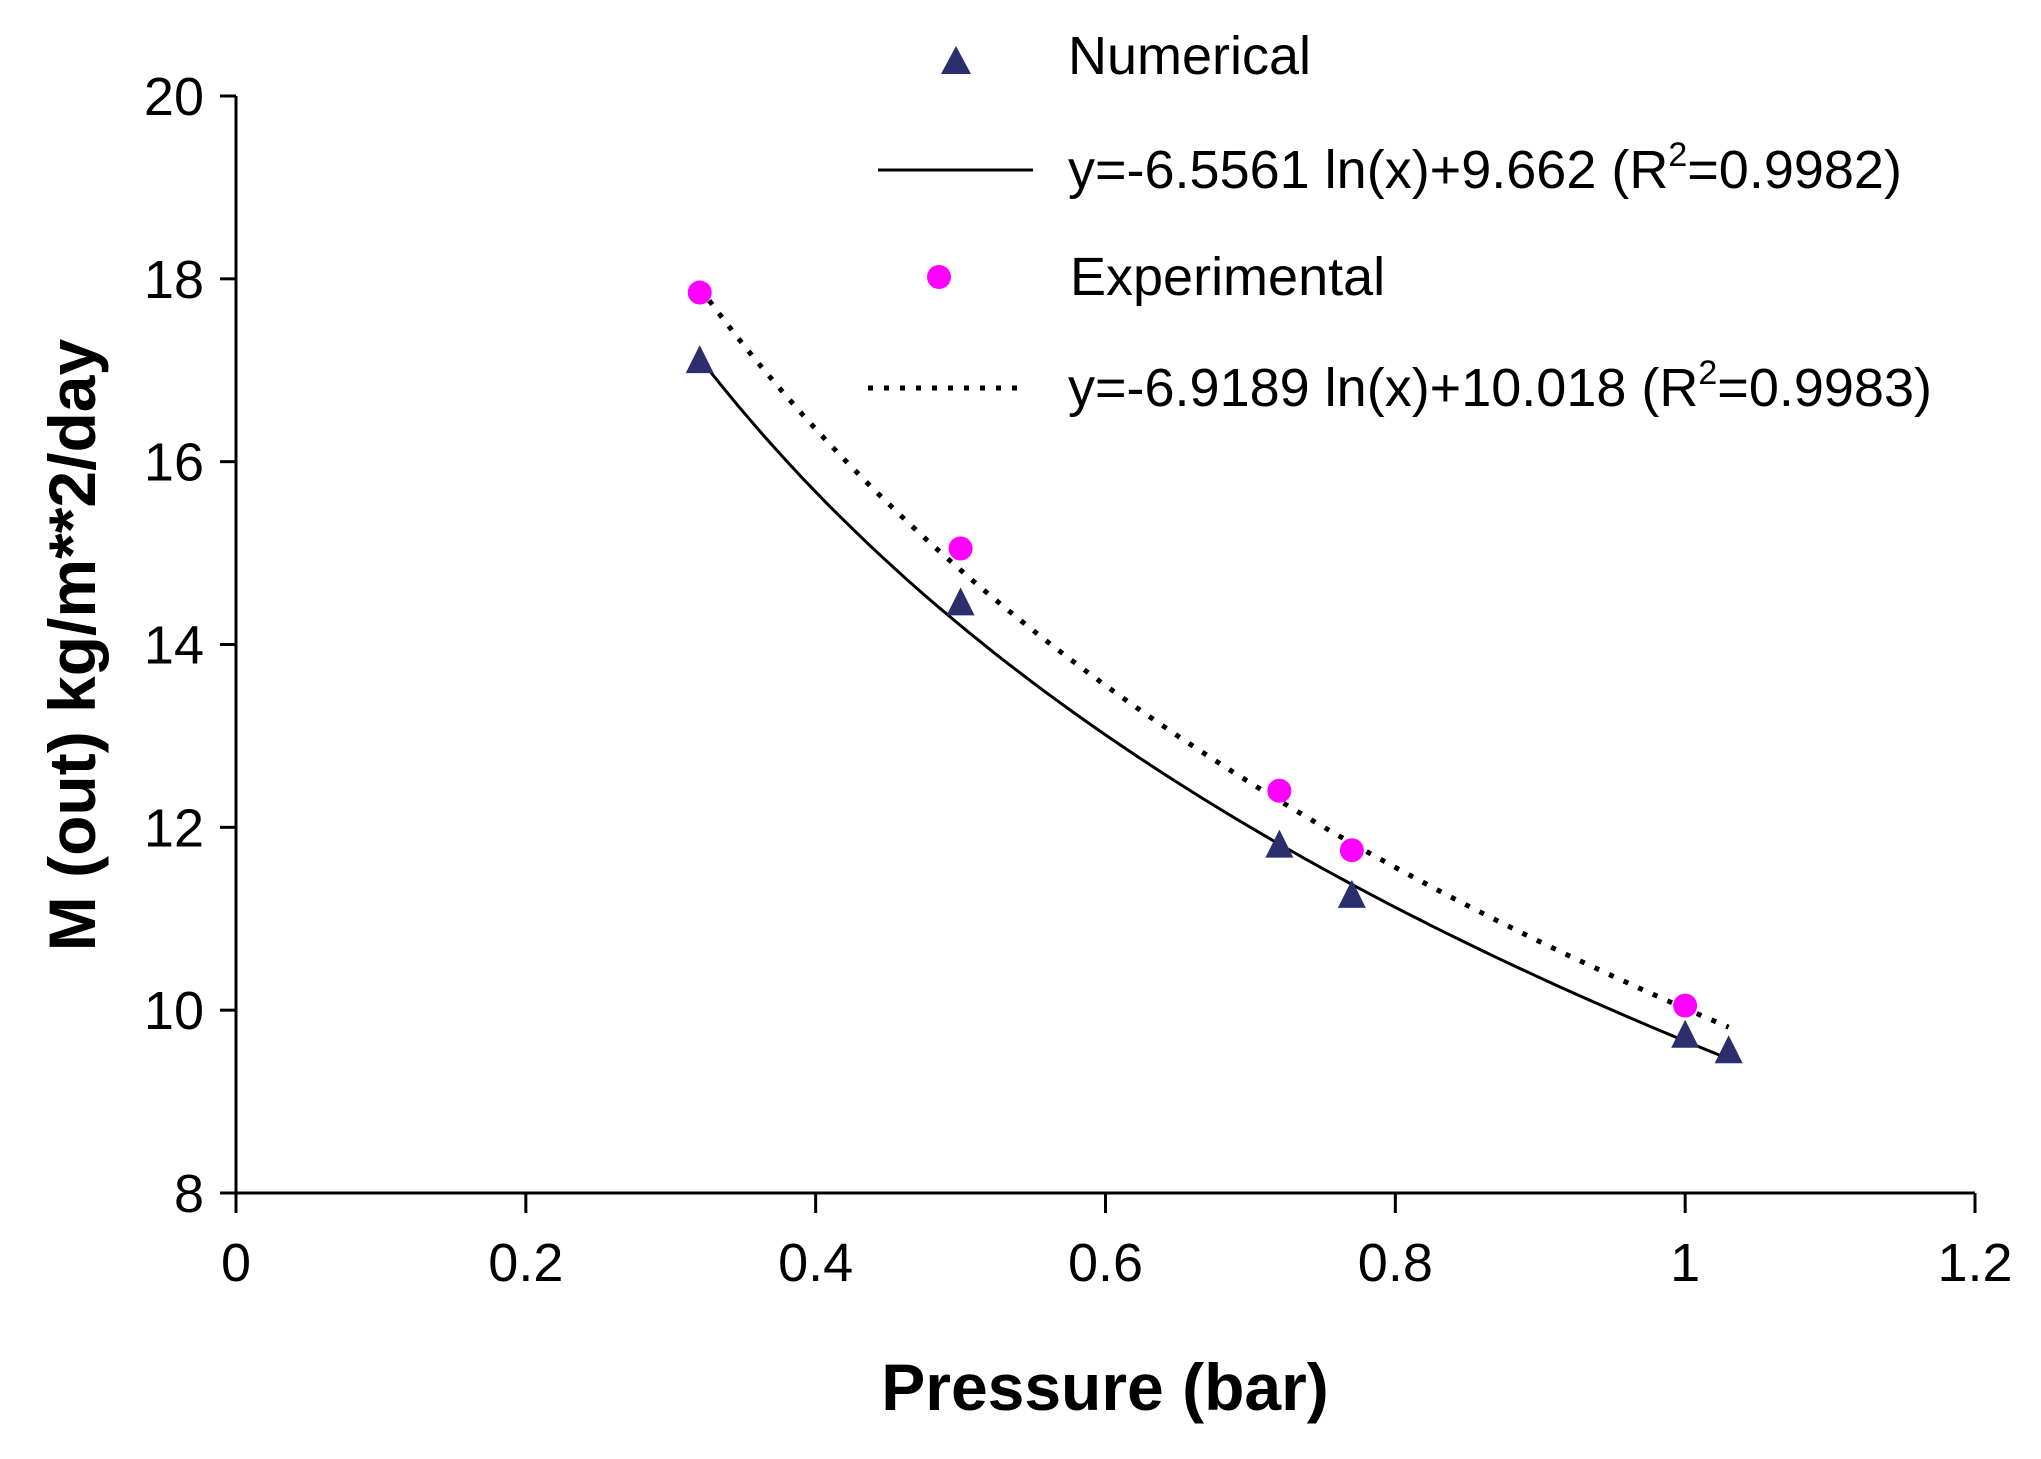  I want to click on legend-experimental-fit-label: y=-6.9189 ln(x)+10.018 (R2=0.9983), so click(1500, 386).